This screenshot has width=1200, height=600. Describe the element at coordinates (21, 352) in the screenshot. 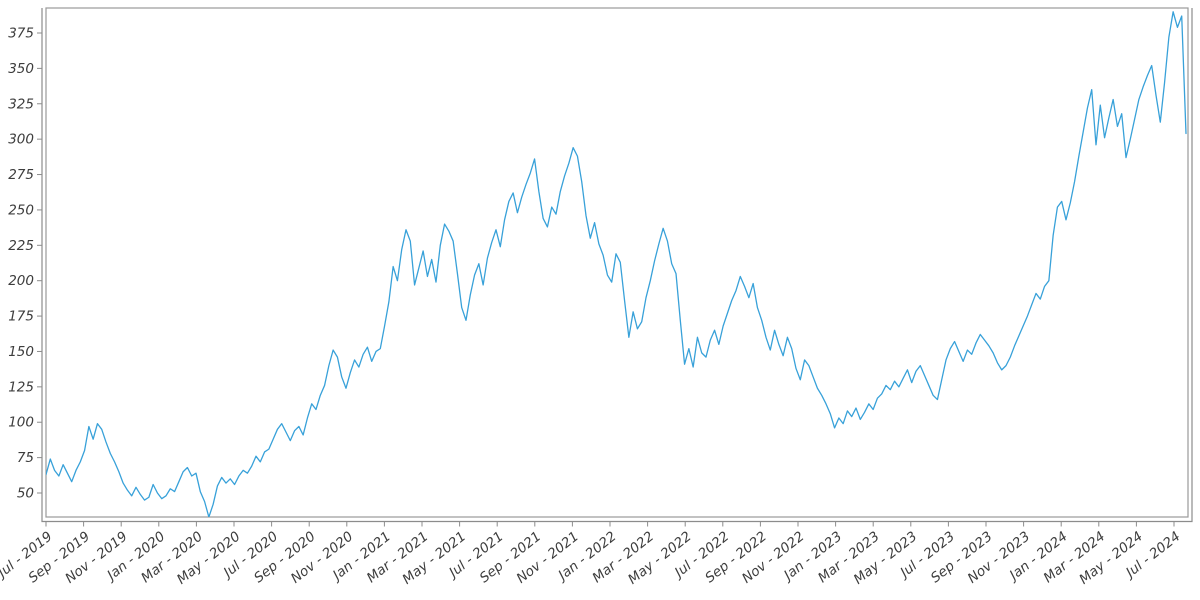

I see `y-tick-label: 150` at that location.